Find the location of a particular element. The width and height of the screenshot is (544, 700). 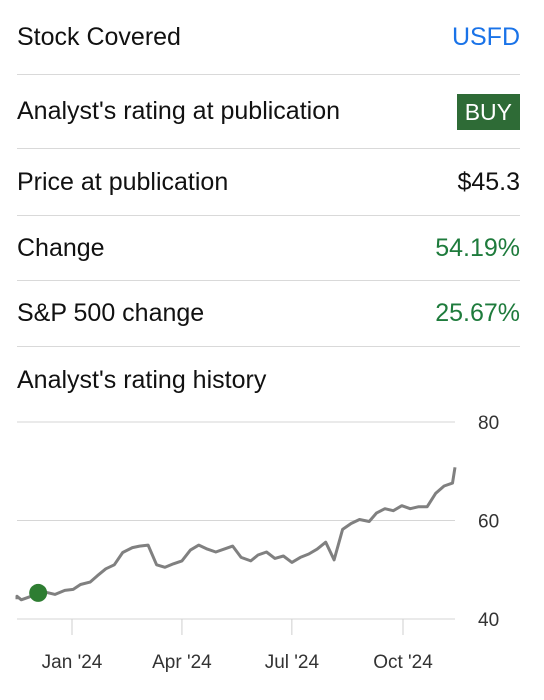

sp500-label: S&P 500 change is located at coordinates (111, 313).